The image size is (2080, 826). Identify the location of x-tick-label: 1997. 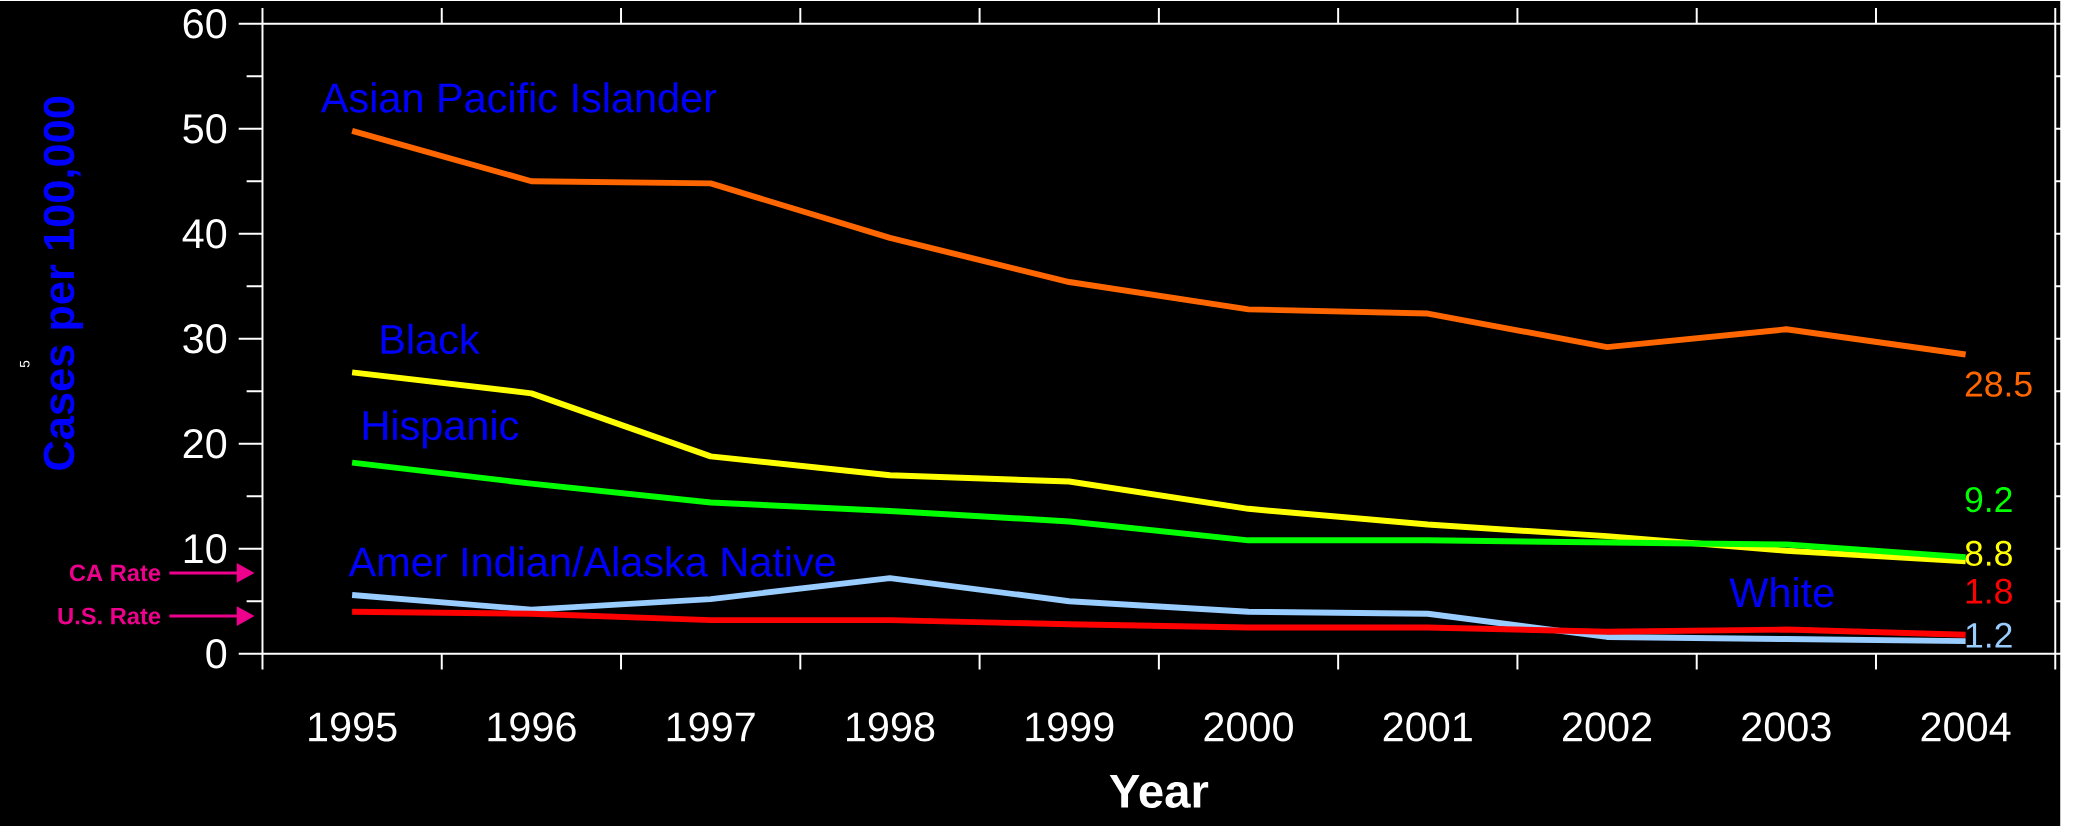
(711, 727).